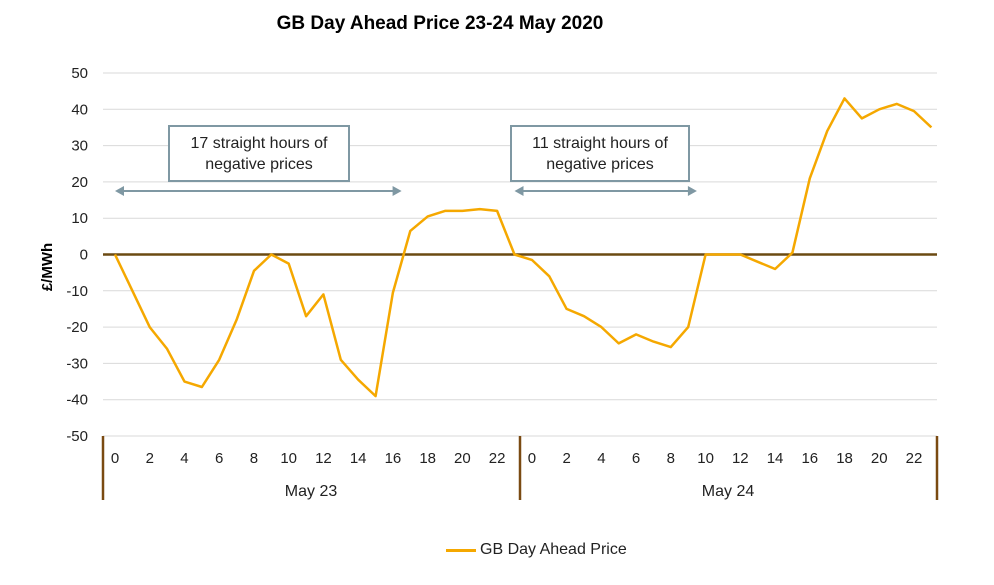 The height and width of the screenshot is (585, 994). I want to click on y-tick-label: -30, so click(77, 363).